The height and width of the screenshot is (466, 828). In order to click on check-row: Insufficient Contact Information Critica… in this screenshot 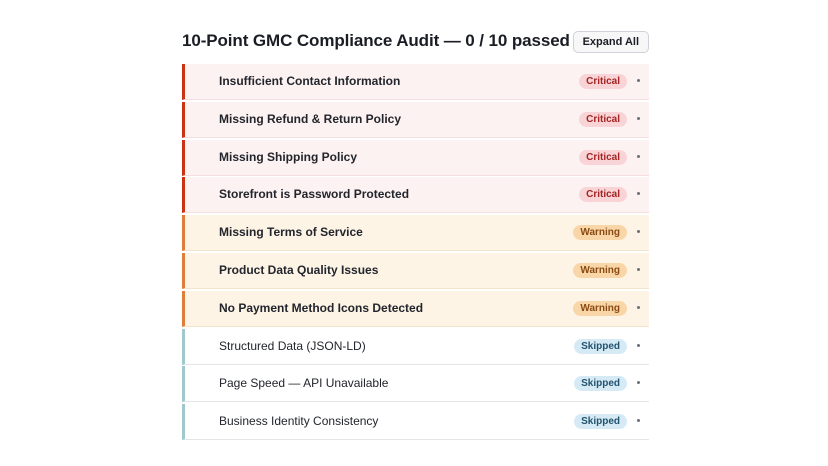, I will do `click(415, 82)`.